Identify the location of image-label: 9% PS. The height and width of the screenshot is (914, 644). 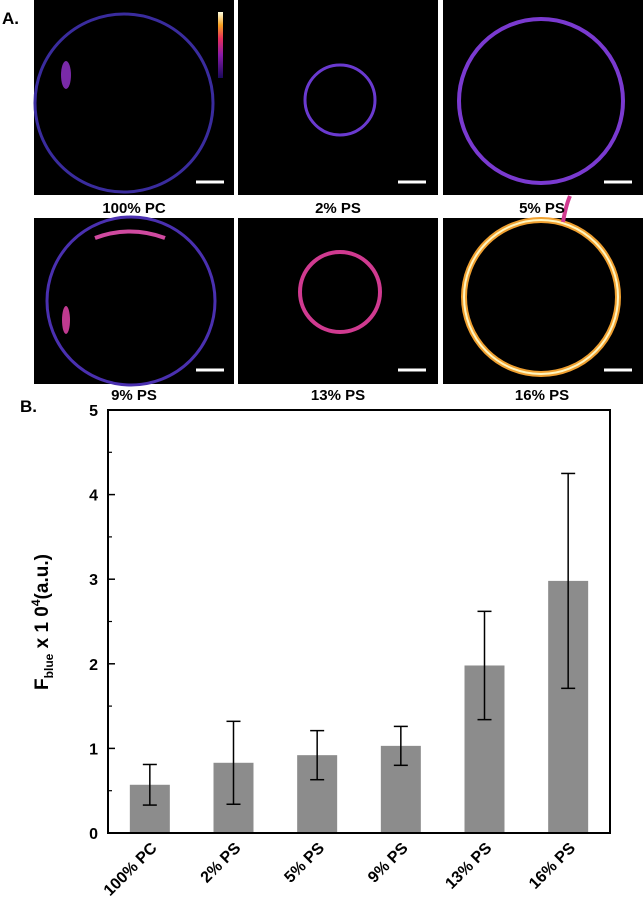
(134, 395).